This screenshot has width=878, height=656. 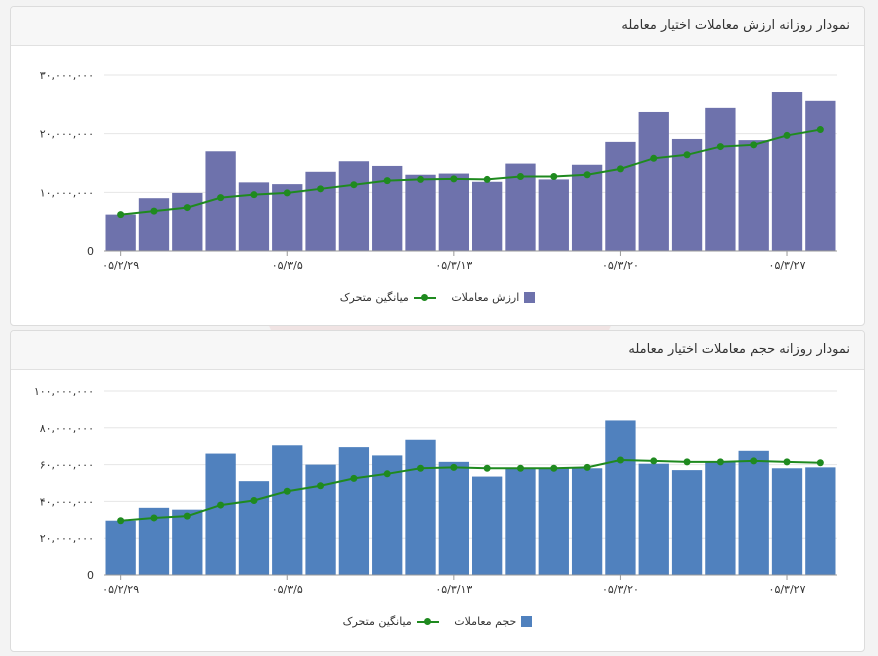 What do you see at coordinates (90, 251) in the screenshot?
I see `y-tick-label: 0` at bounding box center [90, 251].